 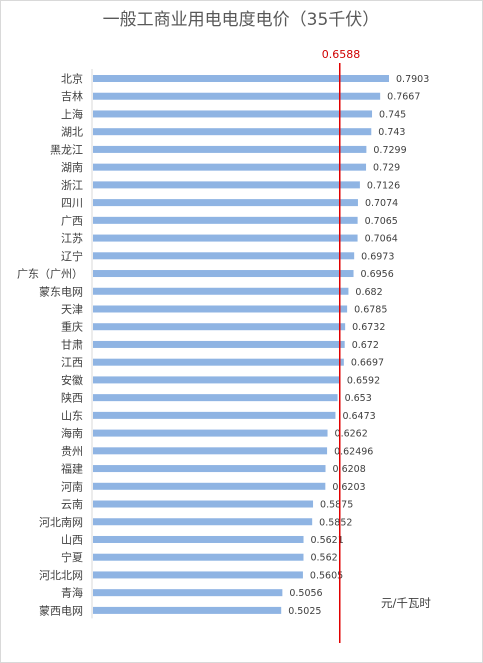 I want to click on value-label: 0.5621, so click(x=327, y=540).